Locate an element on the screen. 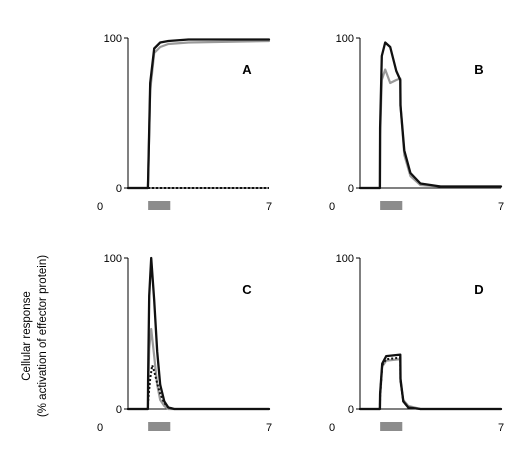 The image size is (520, 456). panel-a-stimulus-bar is located at coordinates (159, 205).